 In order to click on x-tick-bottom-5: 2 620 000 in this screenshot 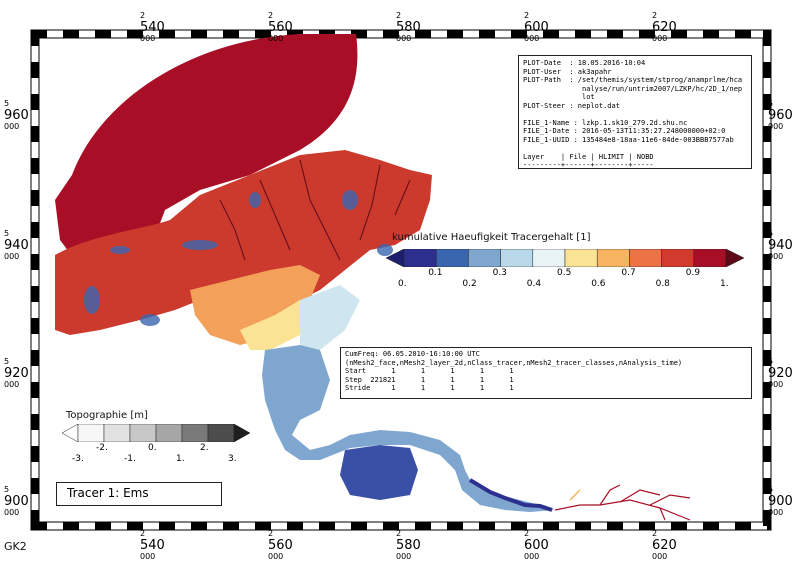, I will do `click(664, 545)`.